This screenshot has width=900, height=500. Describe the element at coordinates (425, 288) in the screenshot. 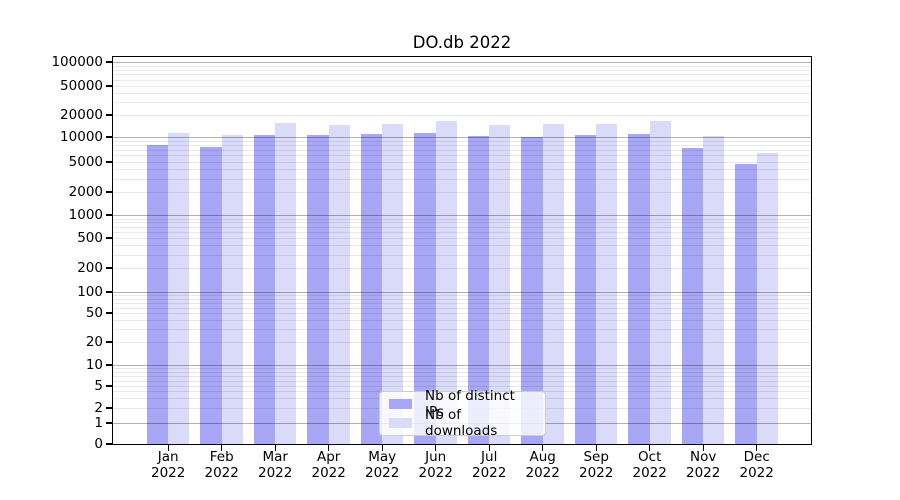

I see `bar-distinct-ips-jun` at that location.